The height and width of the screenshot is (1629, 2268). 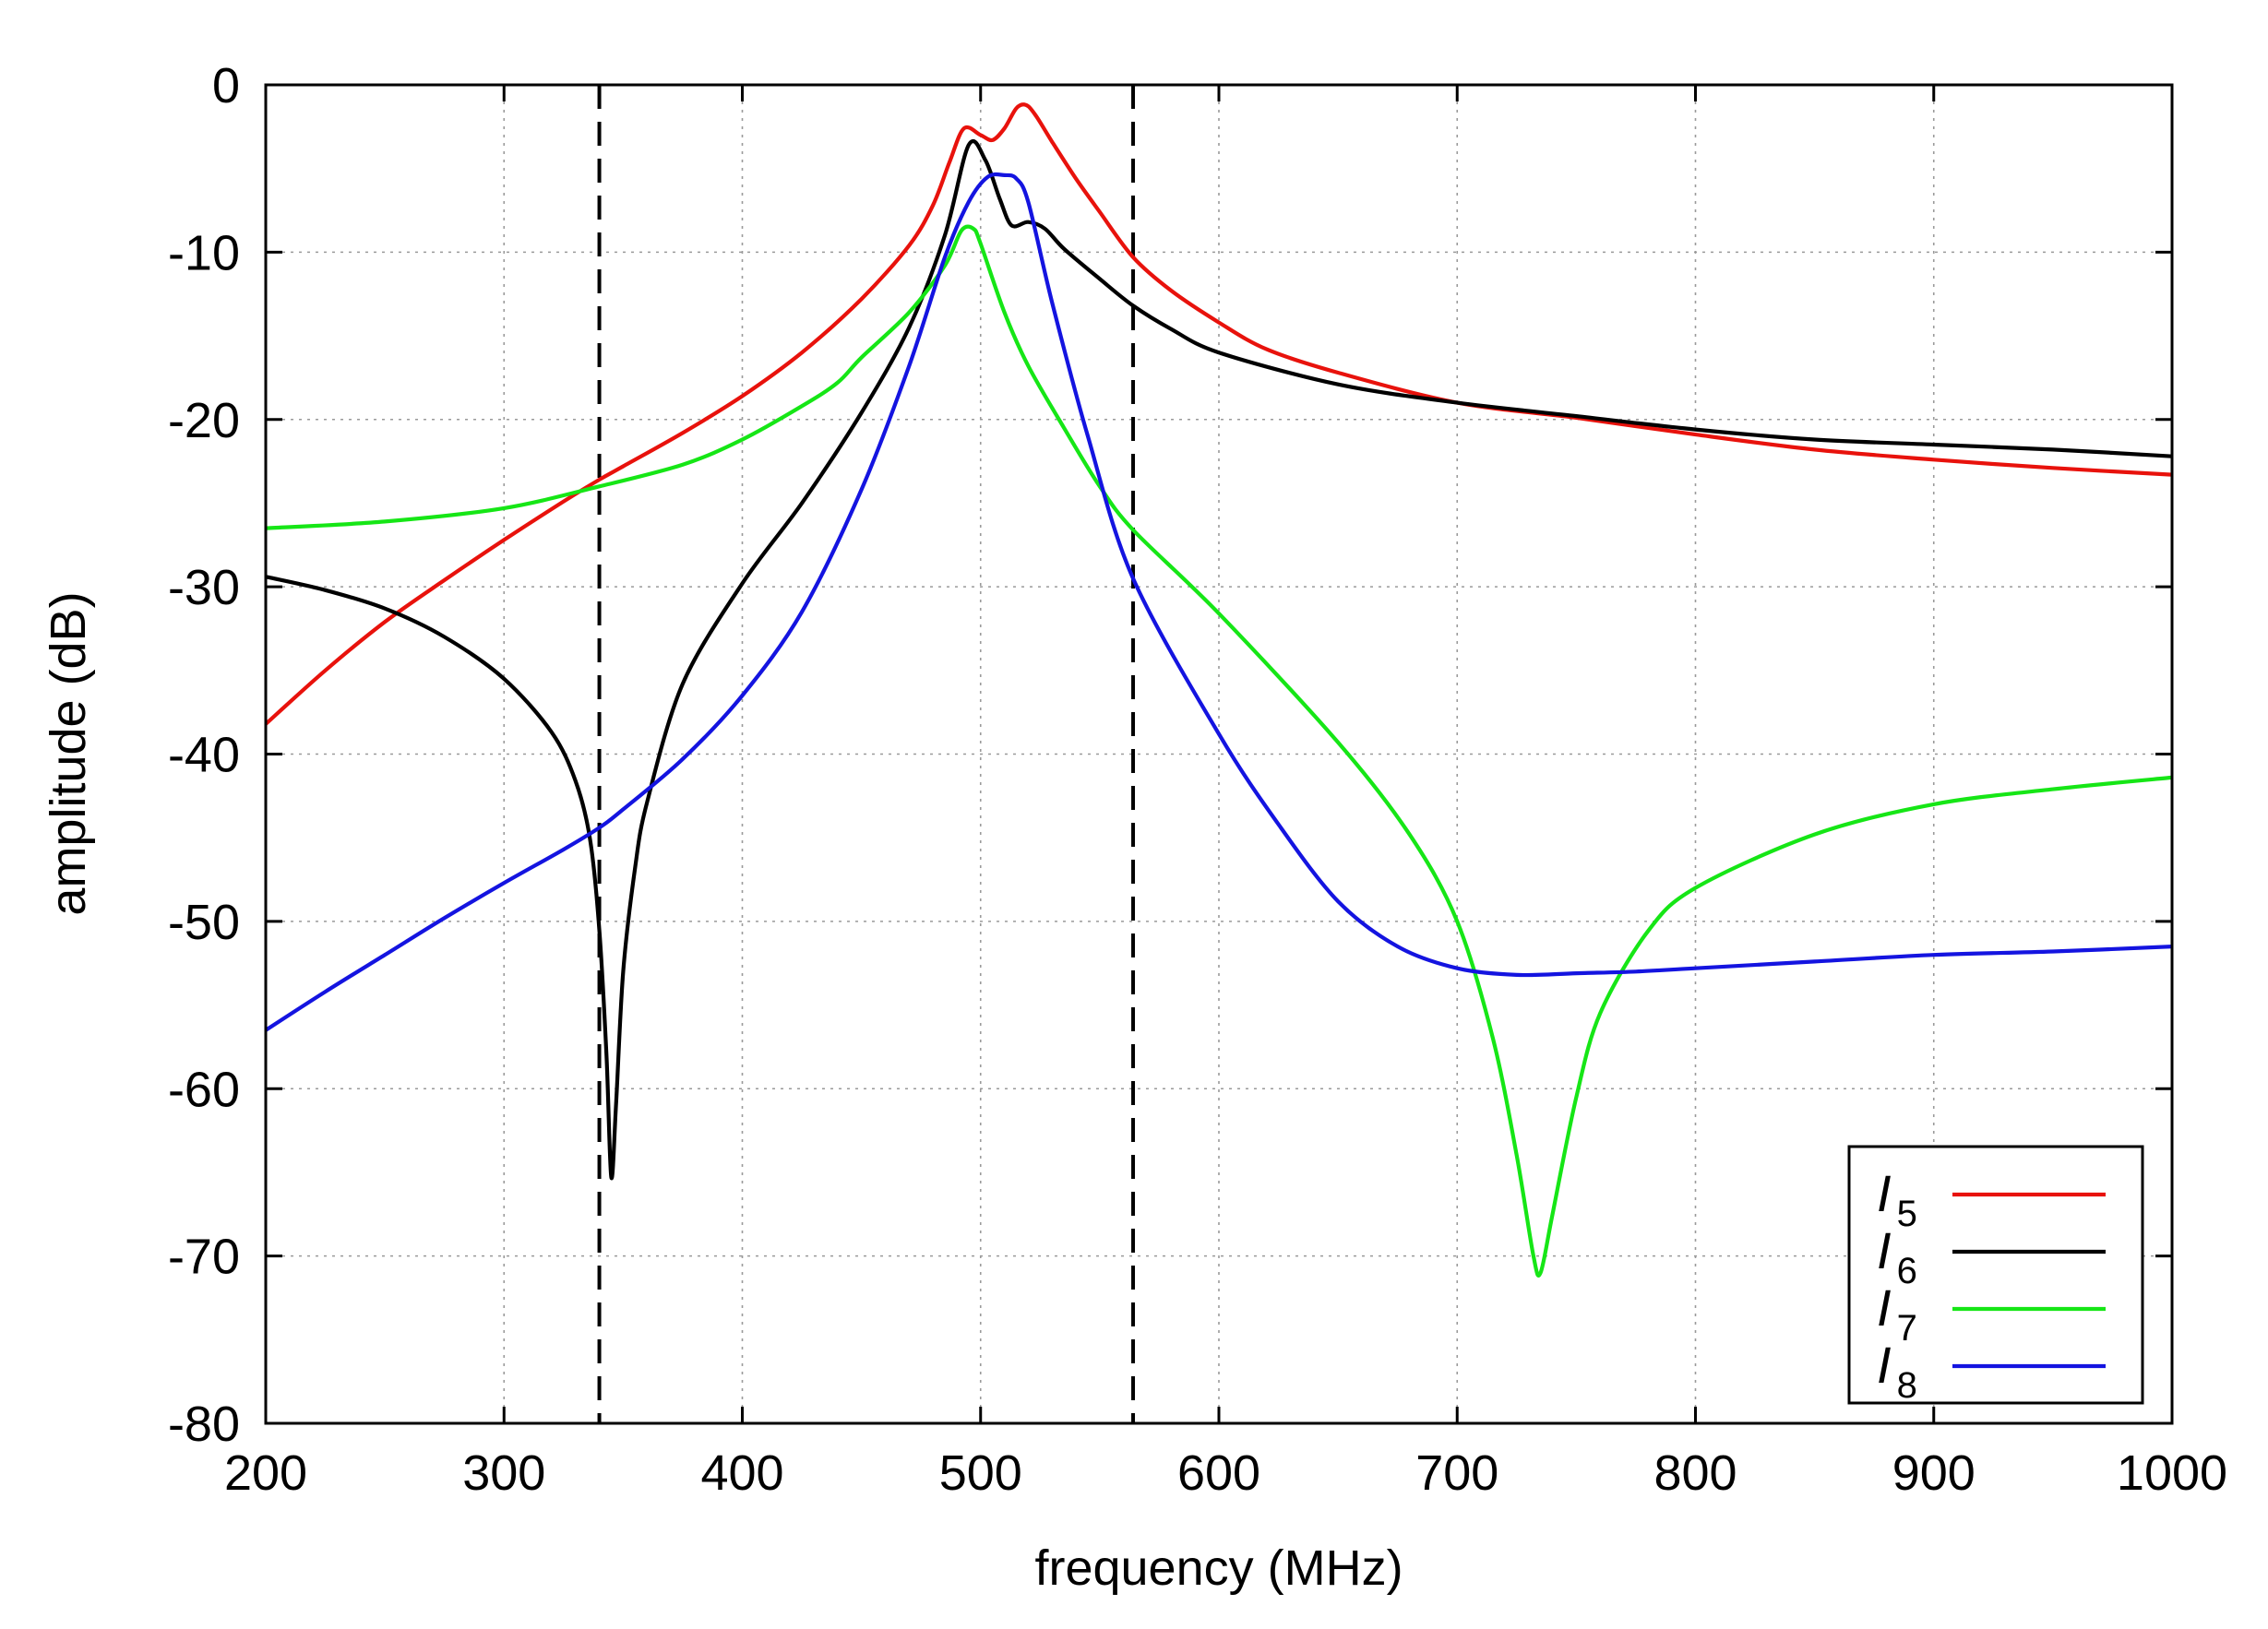 I want to click on x-tick-label: 400, so click(x=741, y=1473).